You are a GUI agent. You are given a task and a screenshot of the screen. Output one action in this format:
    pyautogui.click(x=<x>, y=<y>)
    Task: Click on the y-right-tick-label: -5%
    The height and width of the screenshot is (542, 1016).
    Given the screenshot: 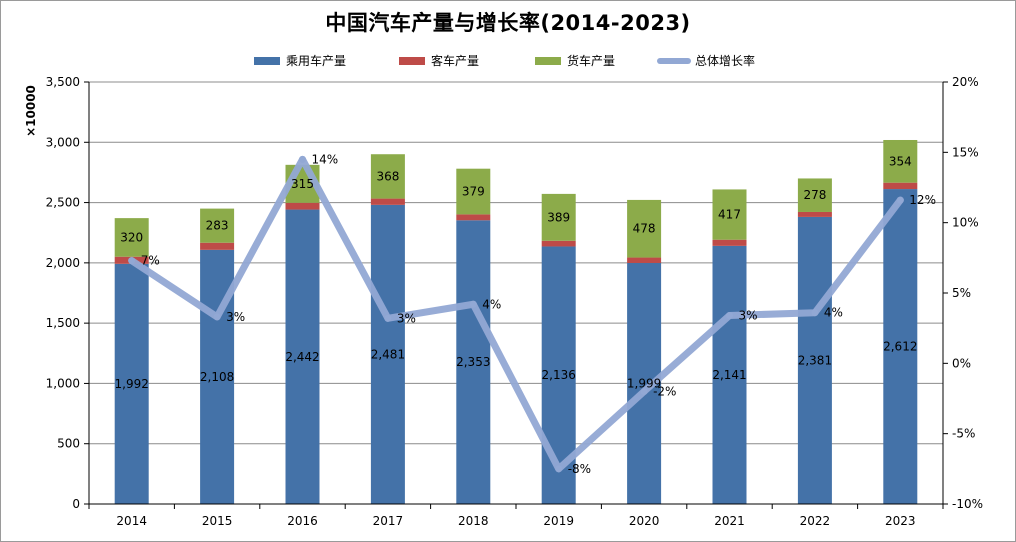 What is the action you would take?
    pyautogui.click(x=963, y=434)
    